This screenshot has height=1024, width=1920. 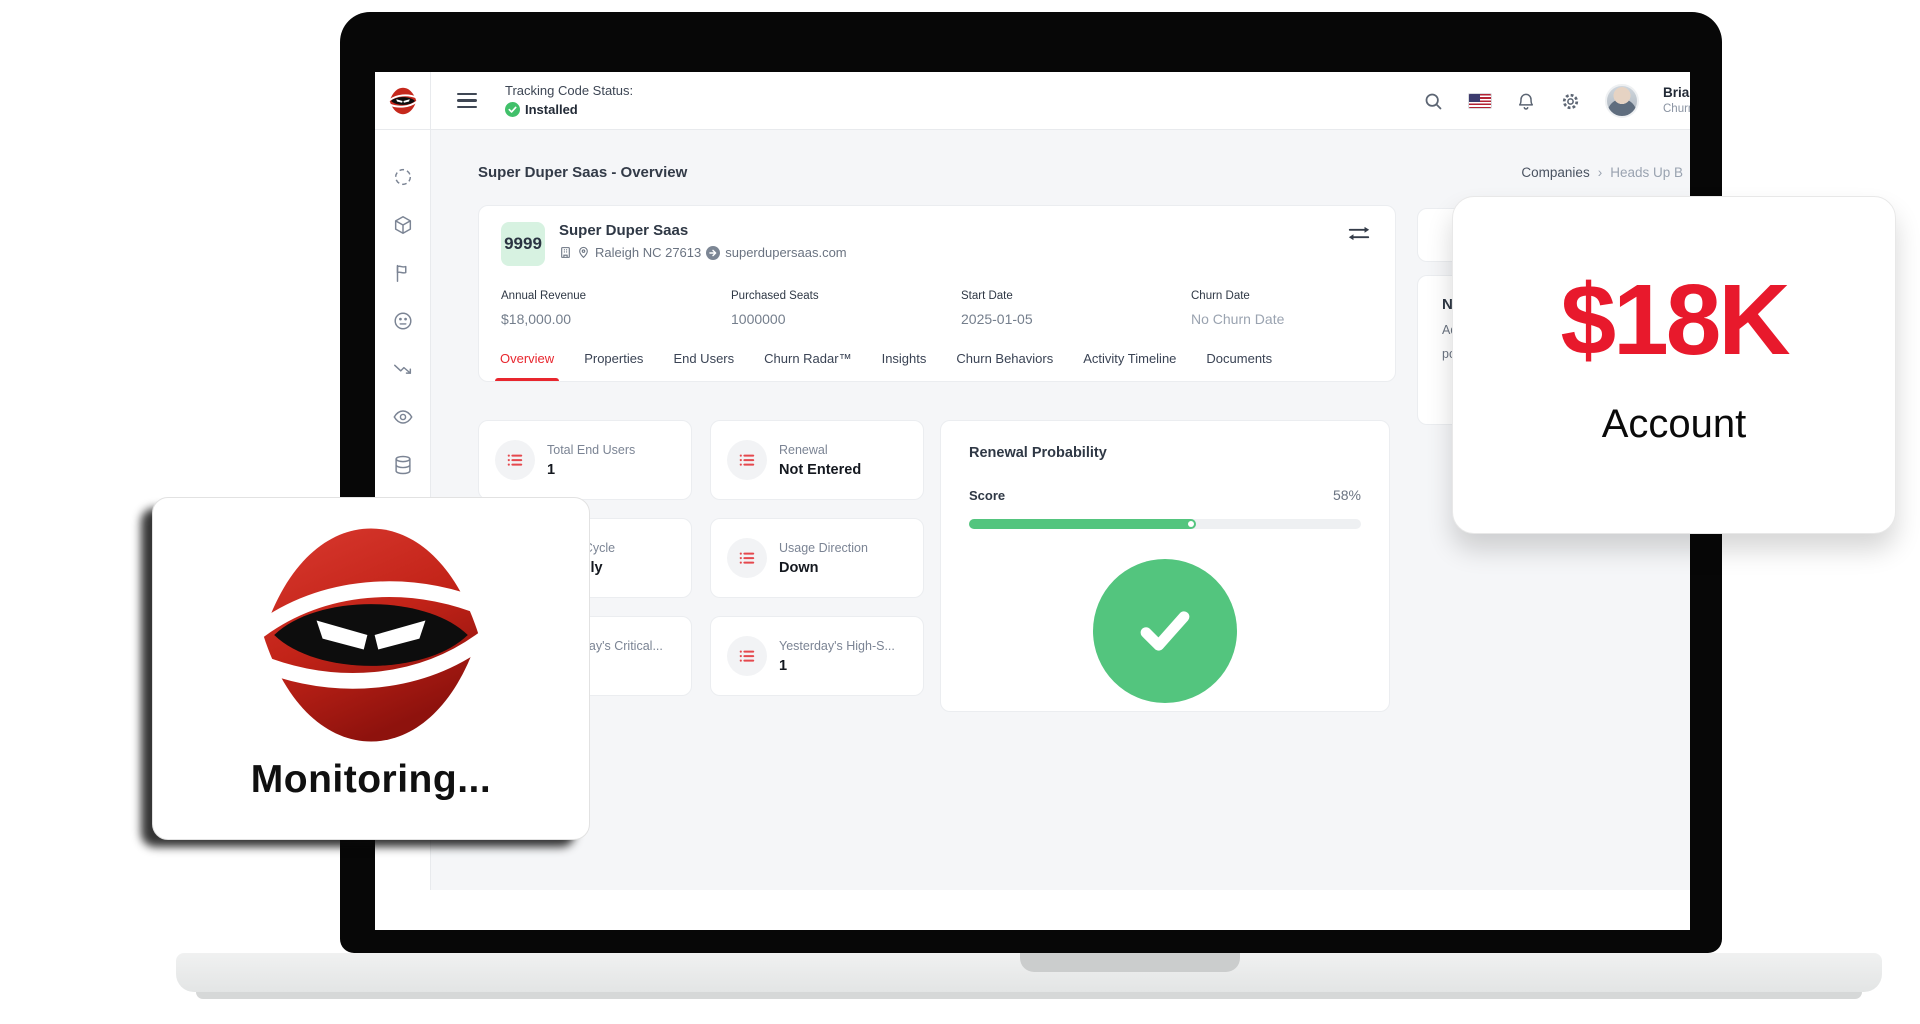 I want to click on user-org: Churn Assa, so click(x=1676, y=109).